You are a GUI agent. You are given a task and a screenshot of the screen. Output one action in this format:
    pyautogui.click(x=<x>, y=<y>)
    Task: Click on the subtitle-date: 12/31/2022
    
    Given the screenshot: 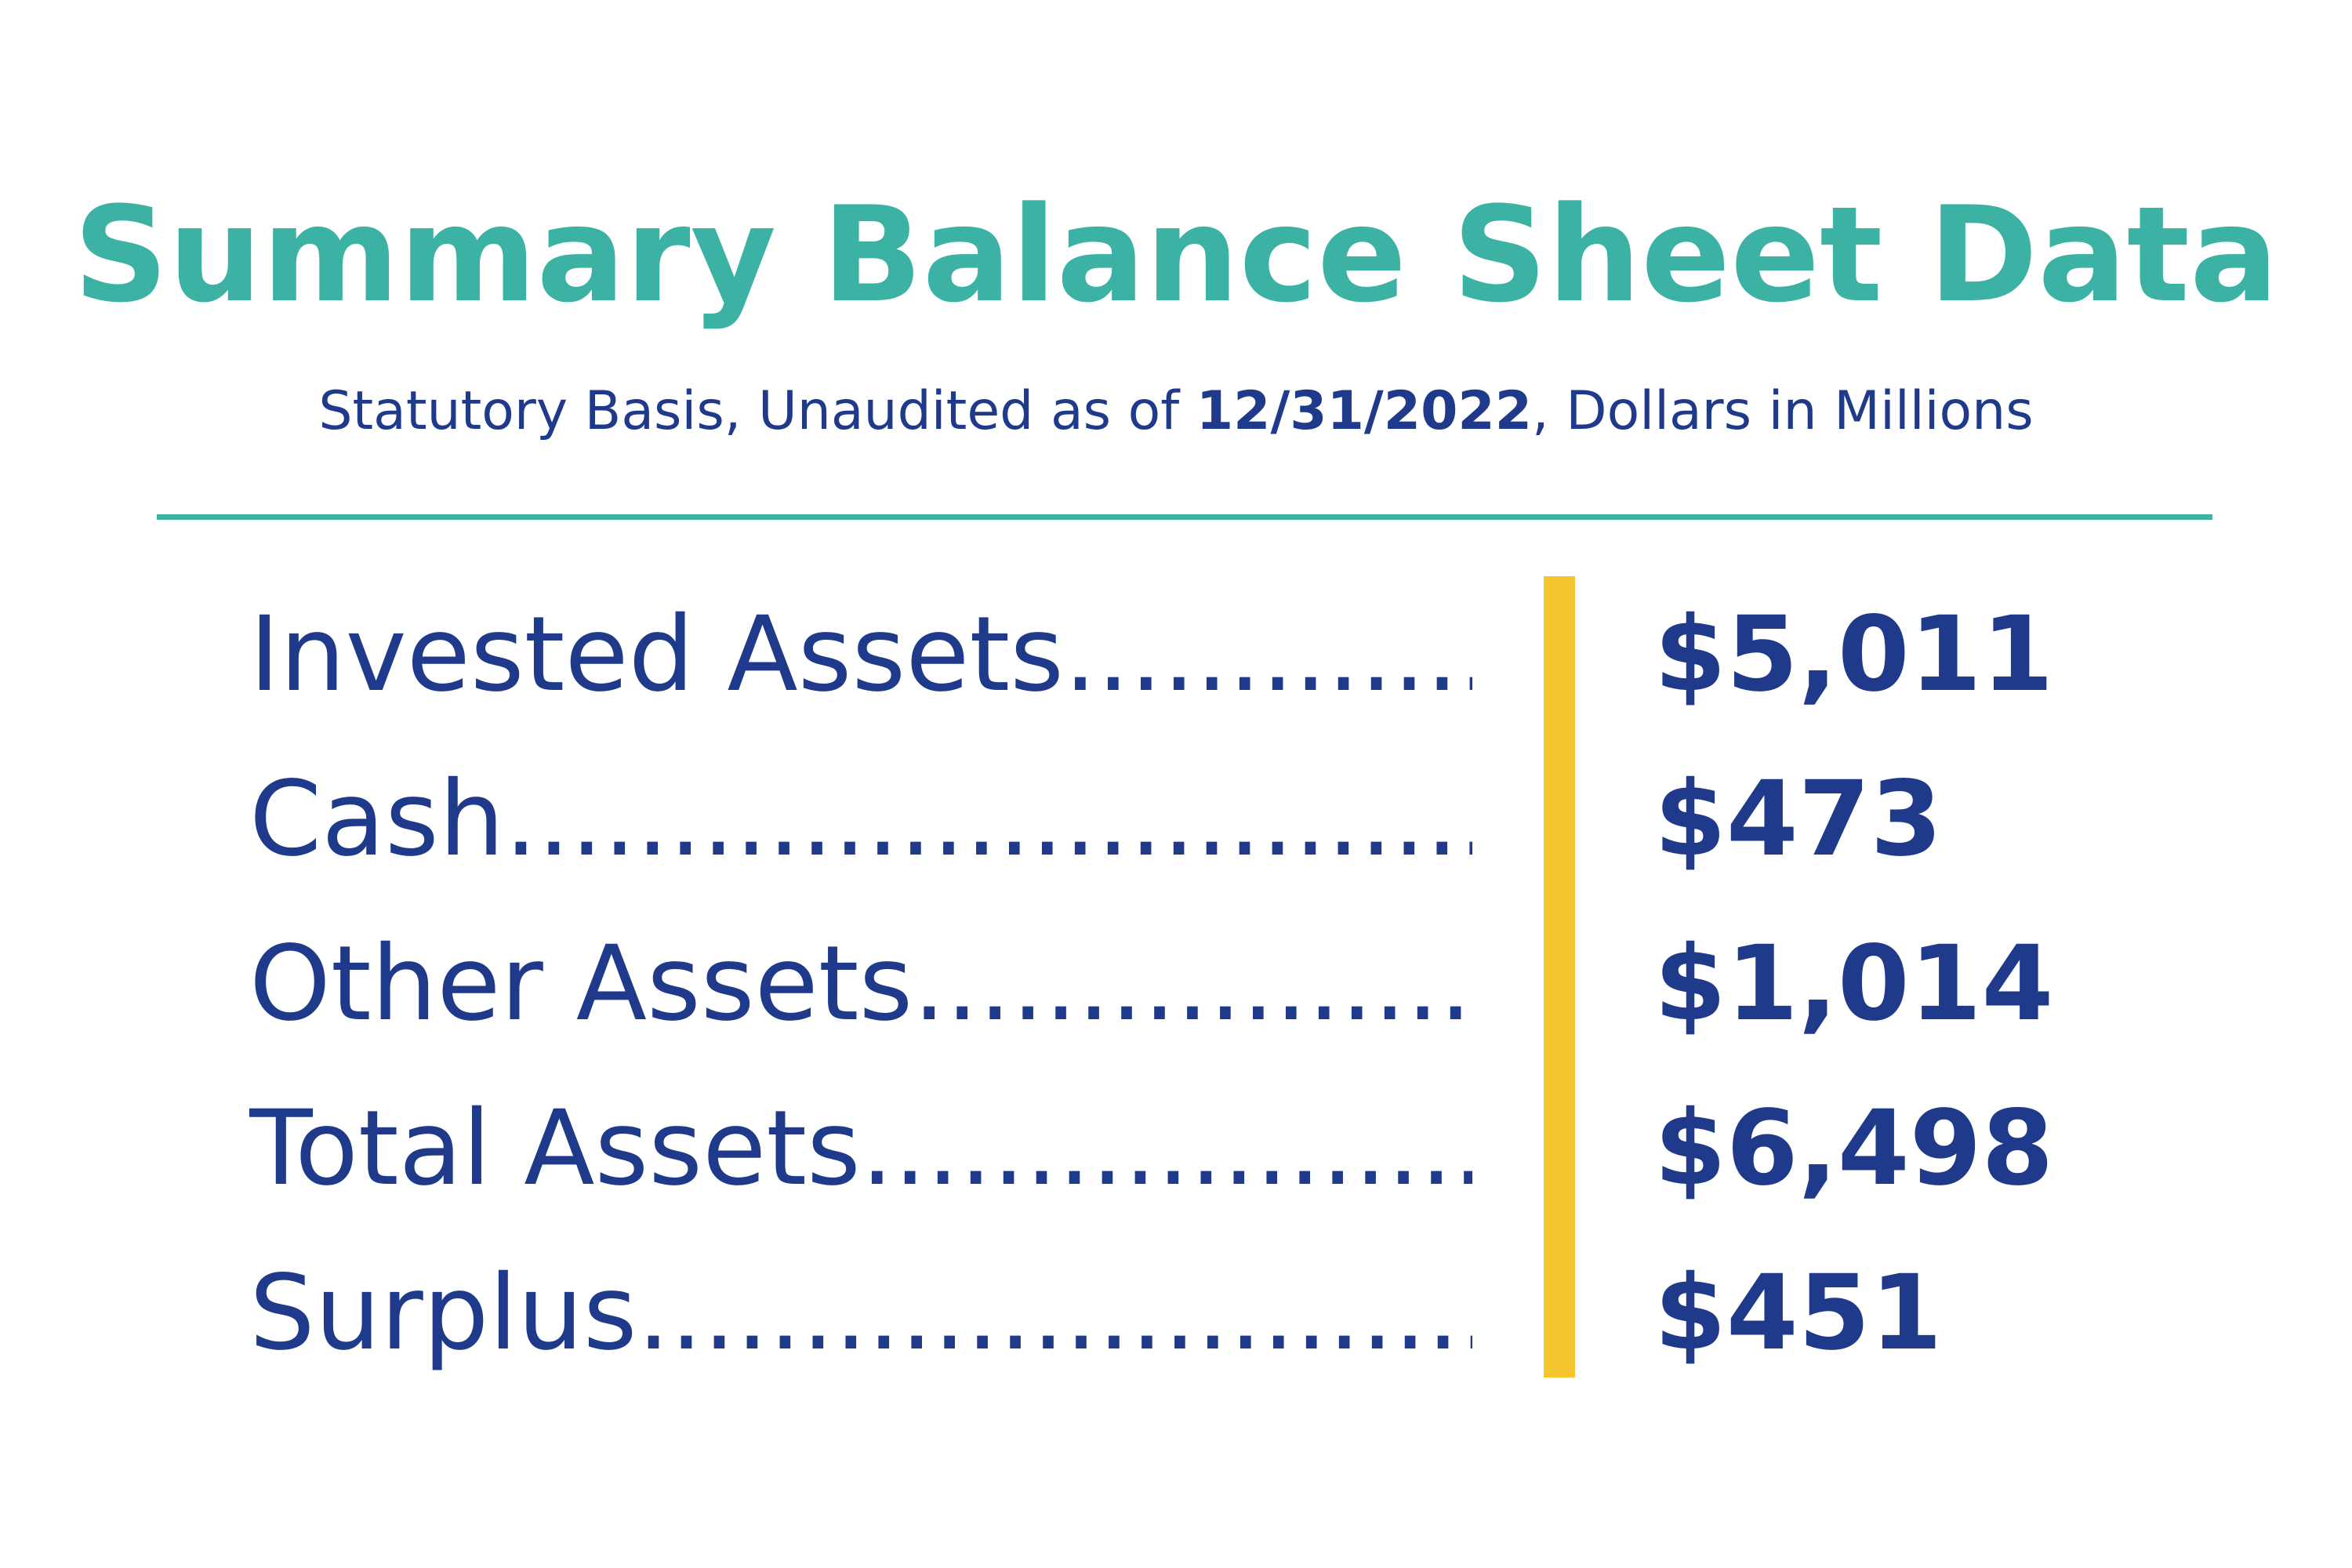 What is the action you would take?
    pyautogui.click(x=1364, y=411)
    